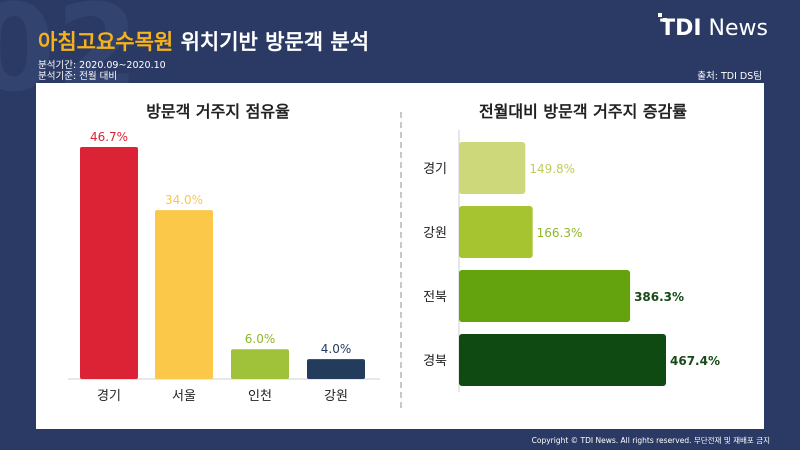 This screenshot has height=450, width=800. What do you see at coordinates (275, 42) in the screenshot?
I see `title-rest: 위치기반 방문객 분석` at bounding box center [275, 42].